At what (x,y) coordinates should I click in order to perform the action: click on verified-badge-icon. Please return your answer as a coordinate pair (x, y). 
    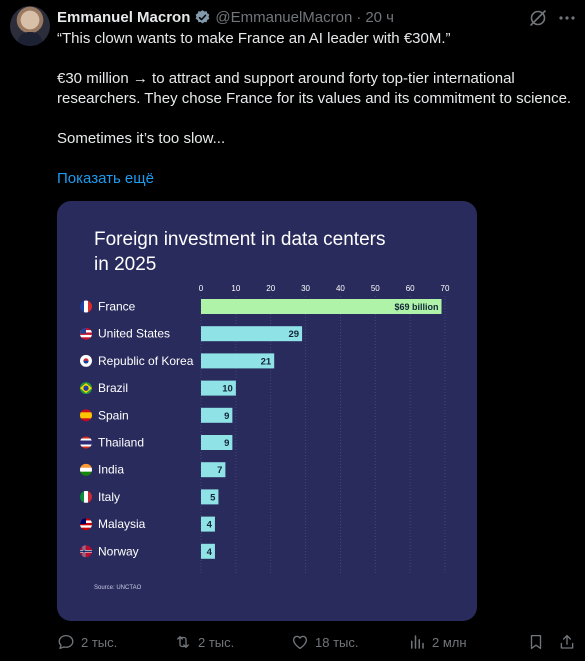
    Looking at the image, I should click on (202, 17).